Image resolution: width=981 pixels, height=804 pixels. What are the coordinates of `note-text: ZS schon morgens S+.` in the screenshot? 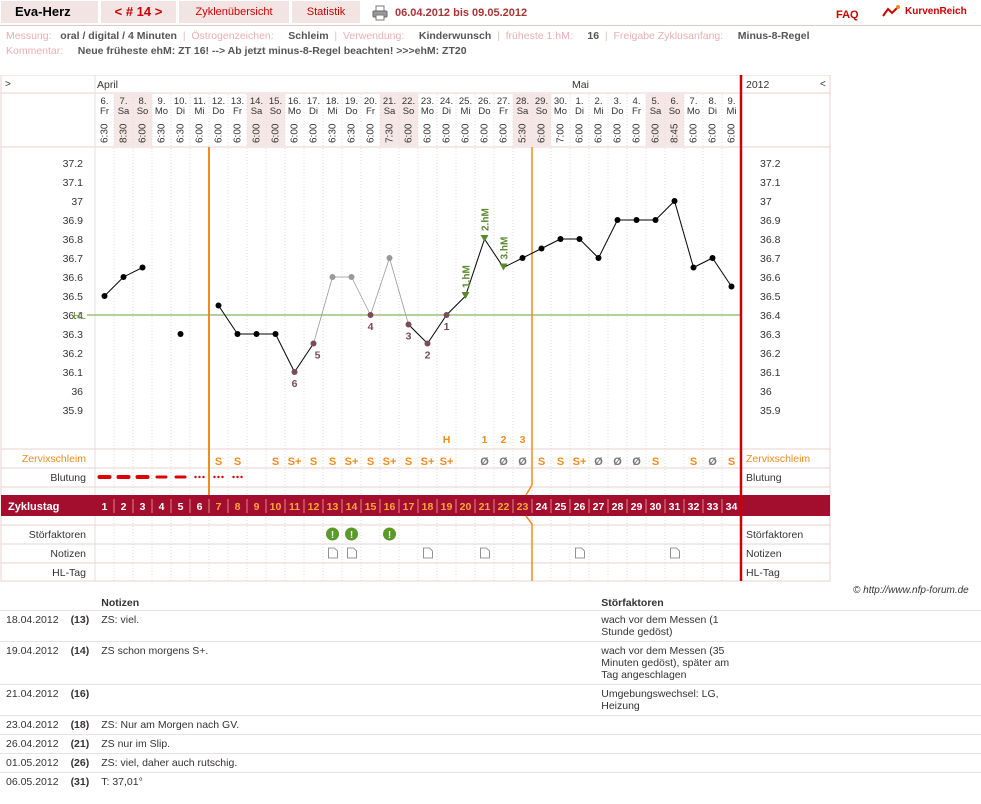 It's located at (345, 663).